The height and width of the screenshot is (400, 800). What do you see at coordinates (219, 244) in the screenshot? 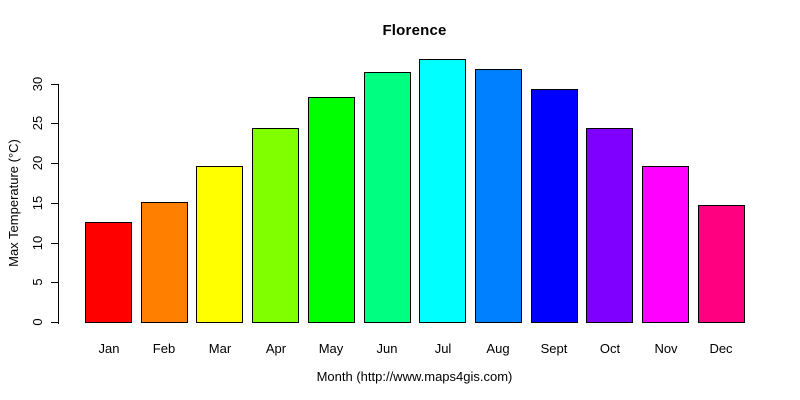
I see `bar-mar` at bounding box center [219, 244].